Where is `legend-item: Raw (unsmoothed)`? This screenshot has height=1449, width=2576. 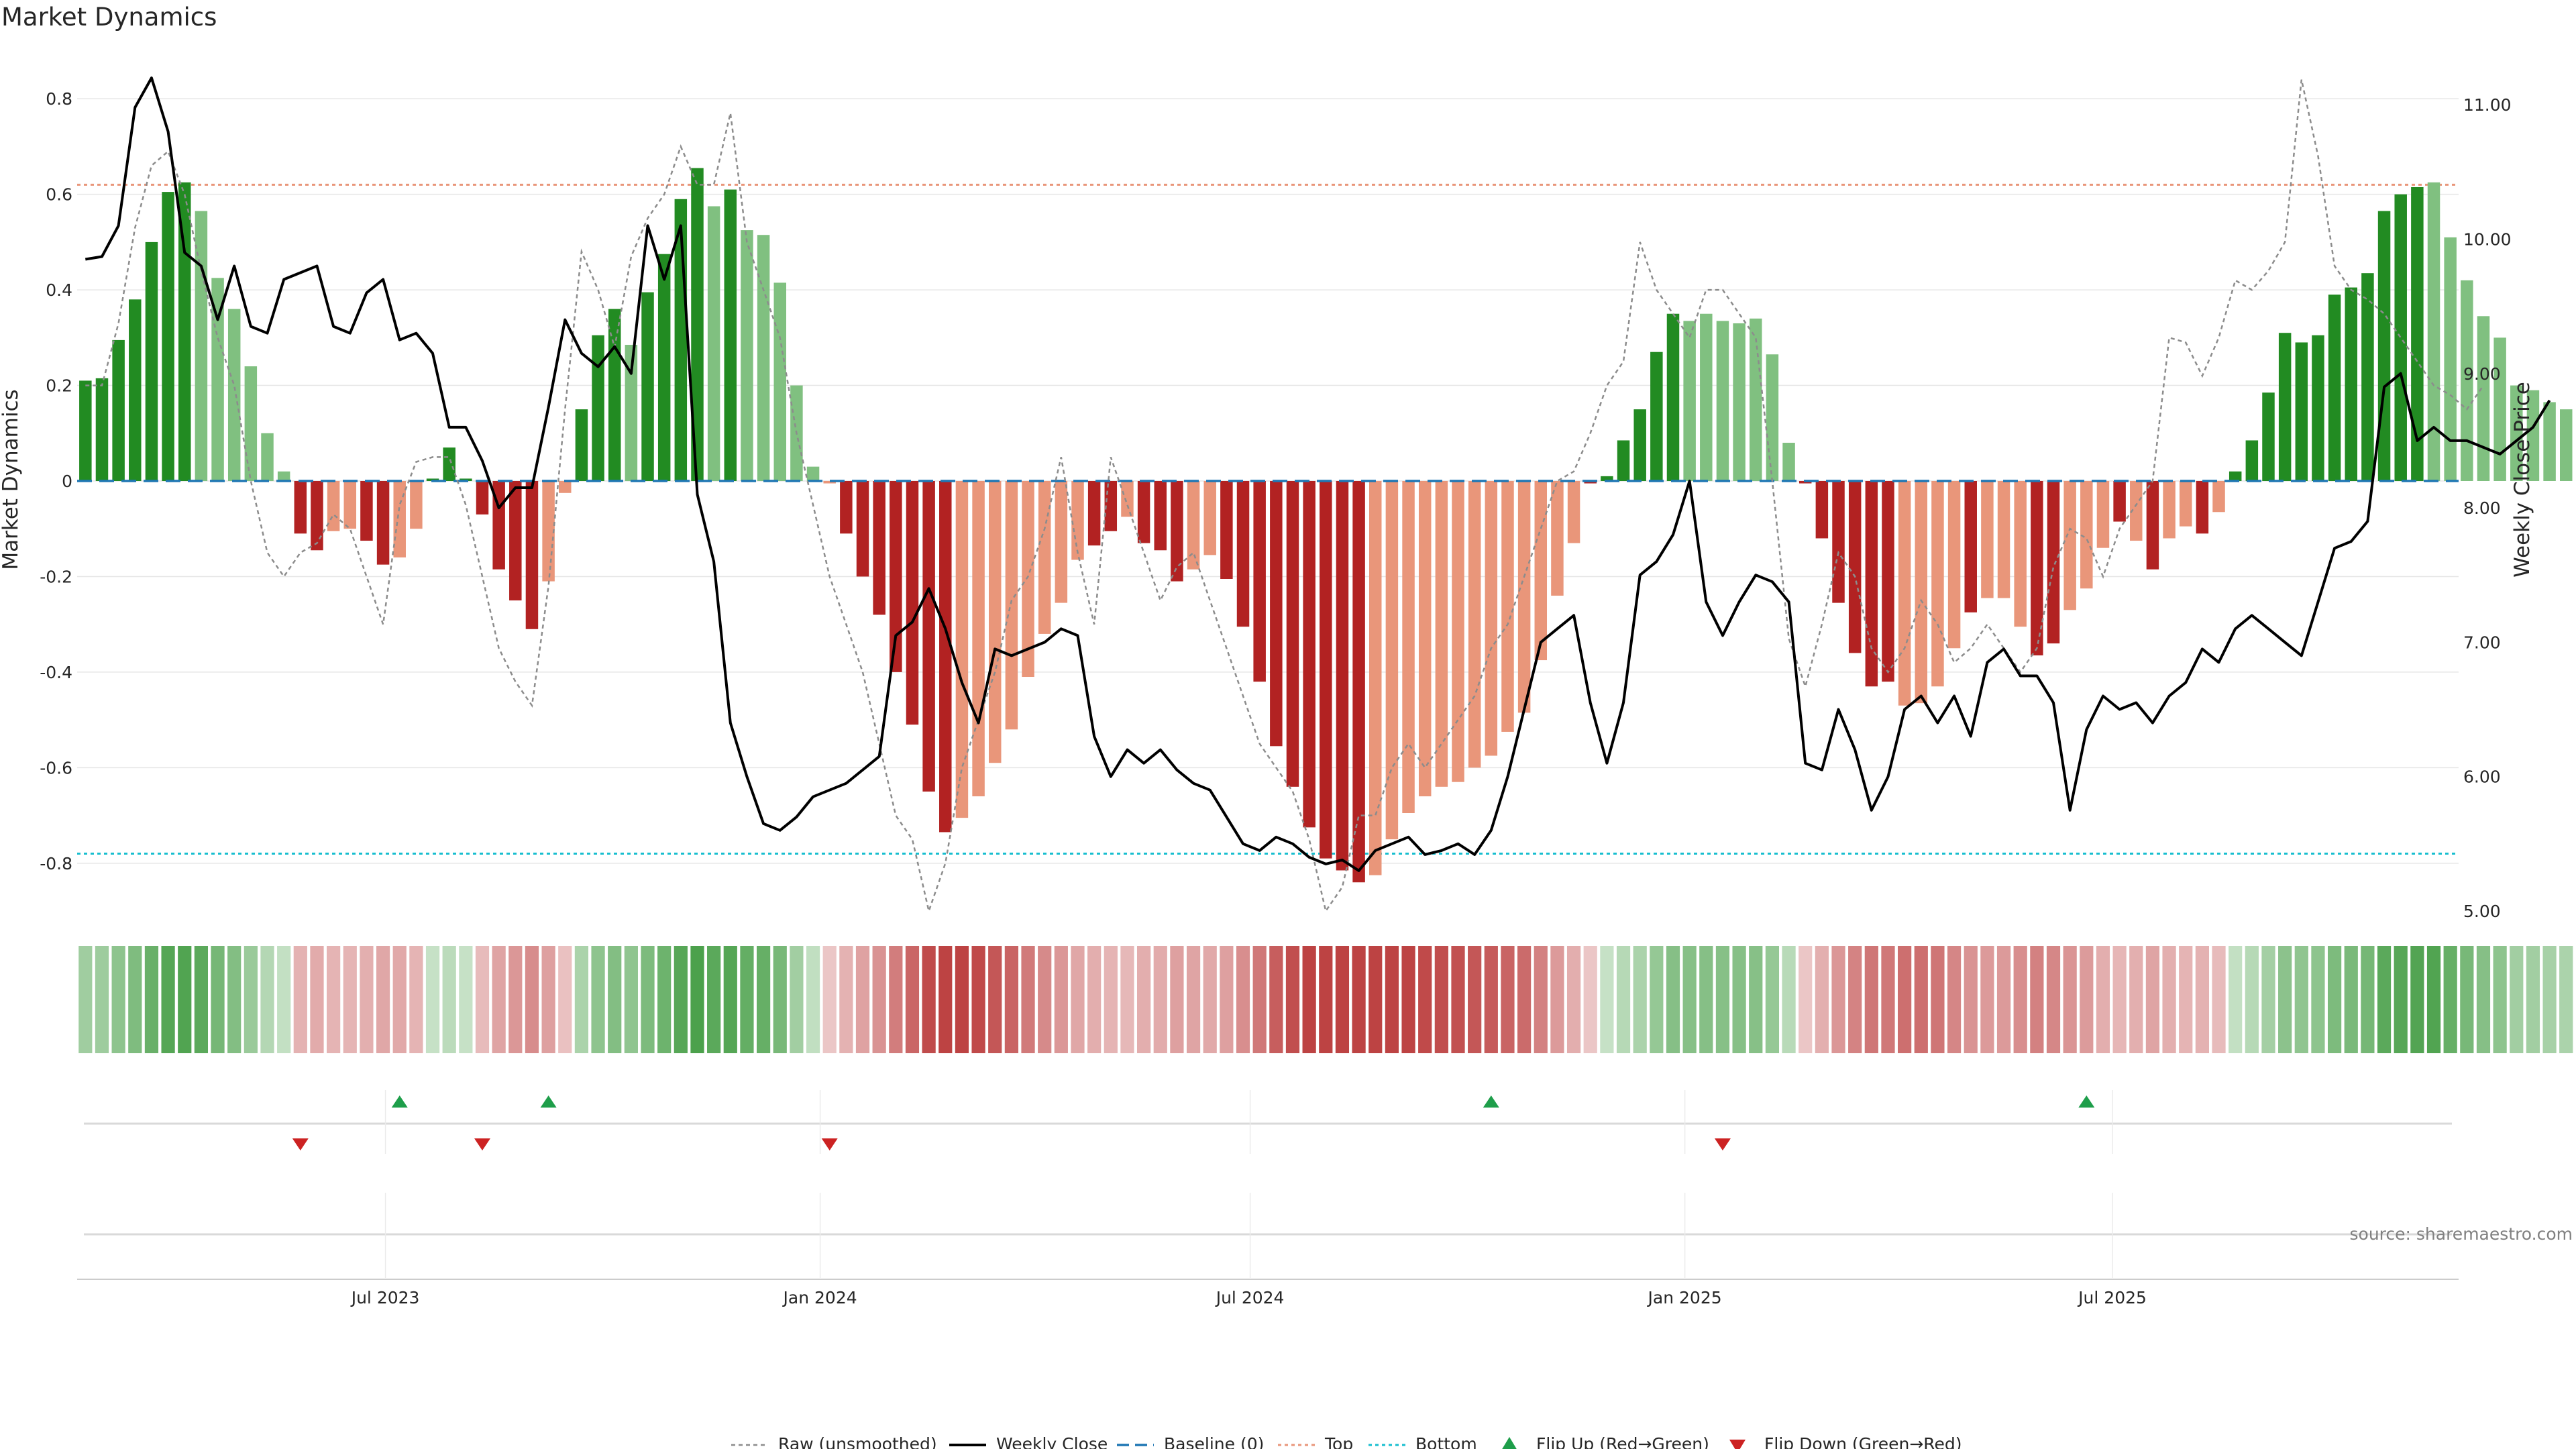 legend-item: Raw (unsmoothed) is located at coordinates (834, 1441).